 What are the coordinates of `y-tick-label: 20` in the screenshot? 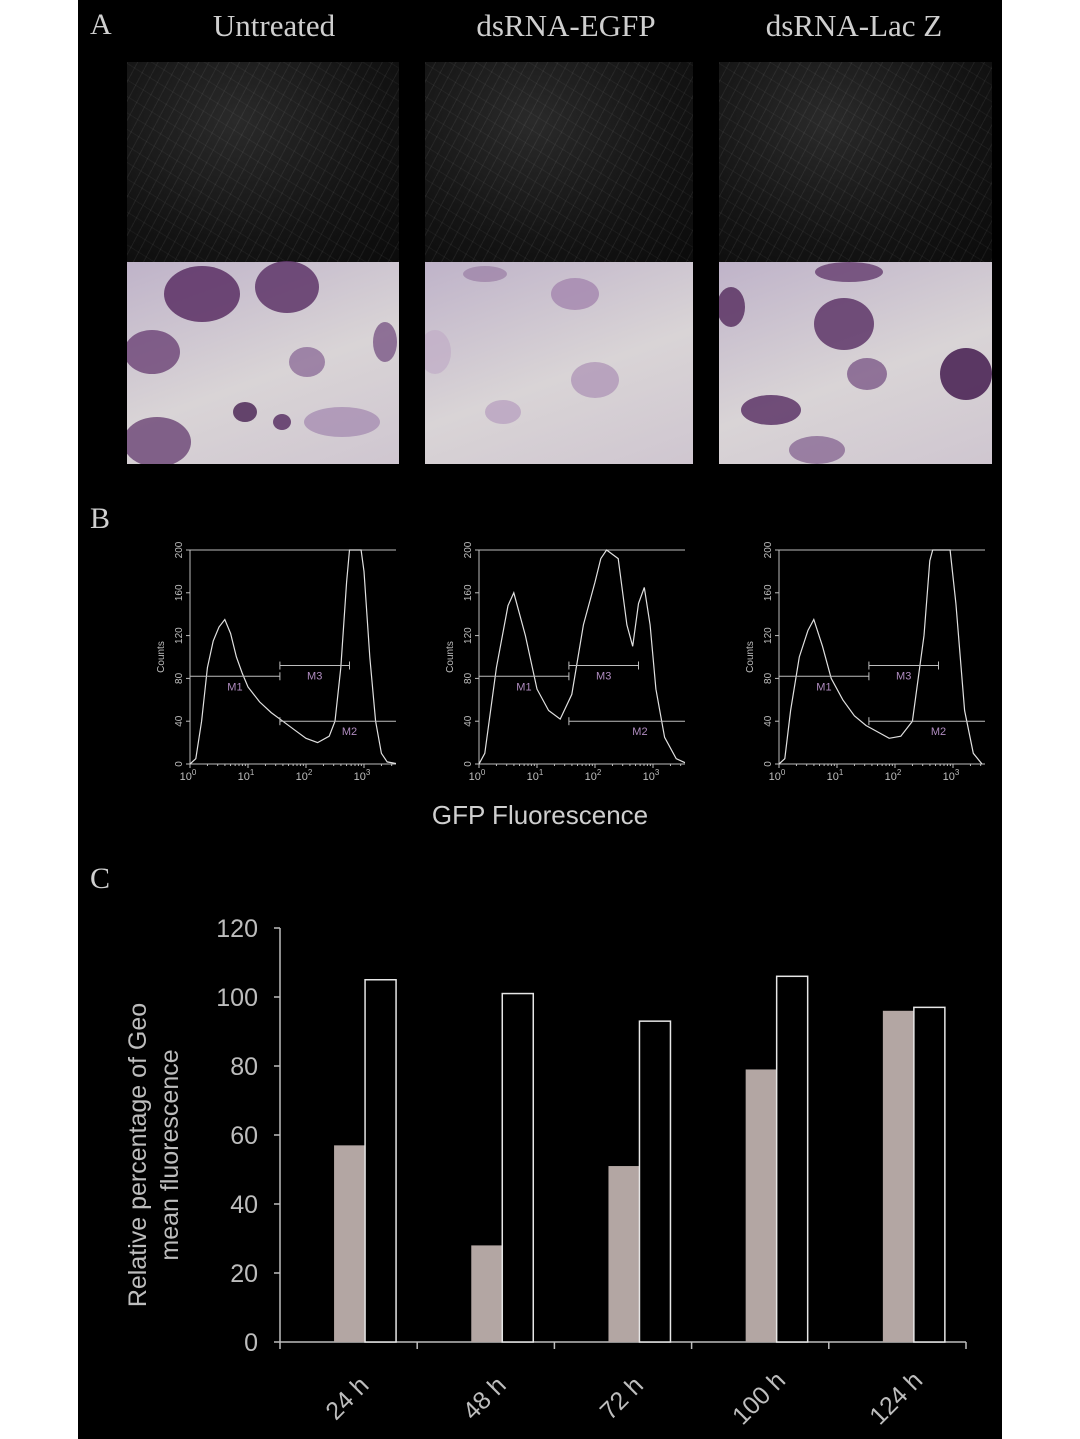 It's located at (244, 1274).